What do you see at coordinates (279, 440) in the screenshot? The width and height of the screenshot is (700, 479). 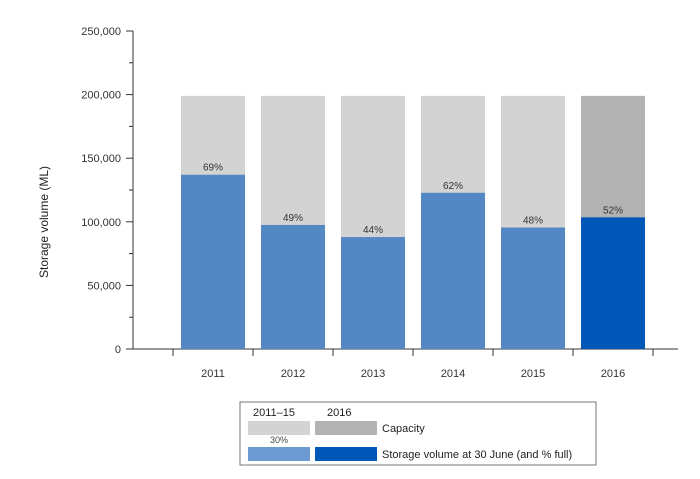 I see `legend-sample-percent: 30%` at bounding box center [279, 440].